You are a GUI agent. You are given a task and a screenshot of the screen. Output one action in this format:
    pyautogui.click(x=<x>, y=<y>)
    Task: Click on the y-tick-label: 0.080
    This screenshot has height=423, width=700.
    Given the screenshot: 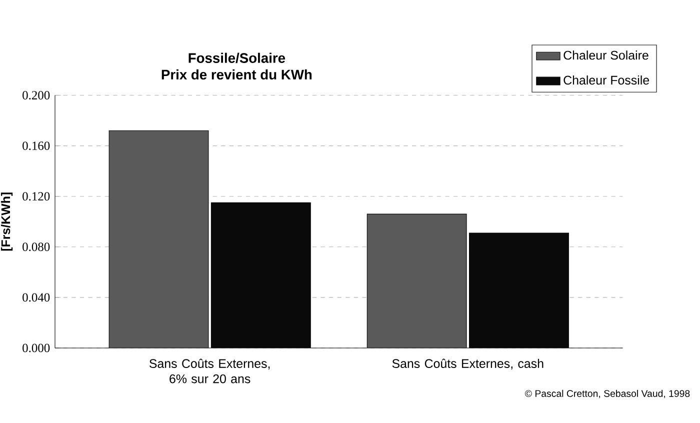 What is the action you would take?
    pyautogui.click(x=36, y=247)
    